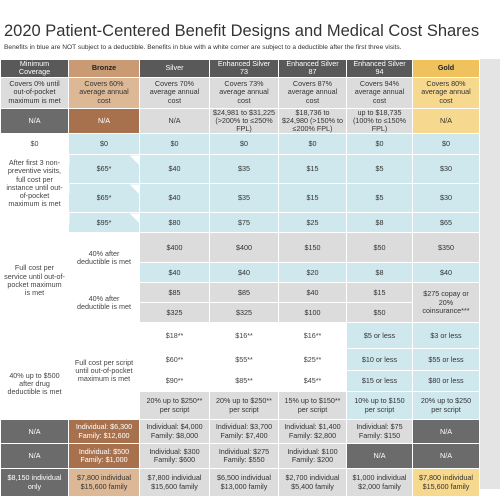  Describe the element at coordinates (379, 68) in the screenshot. I see `column-header: Enhanced Silver 94` at that location.